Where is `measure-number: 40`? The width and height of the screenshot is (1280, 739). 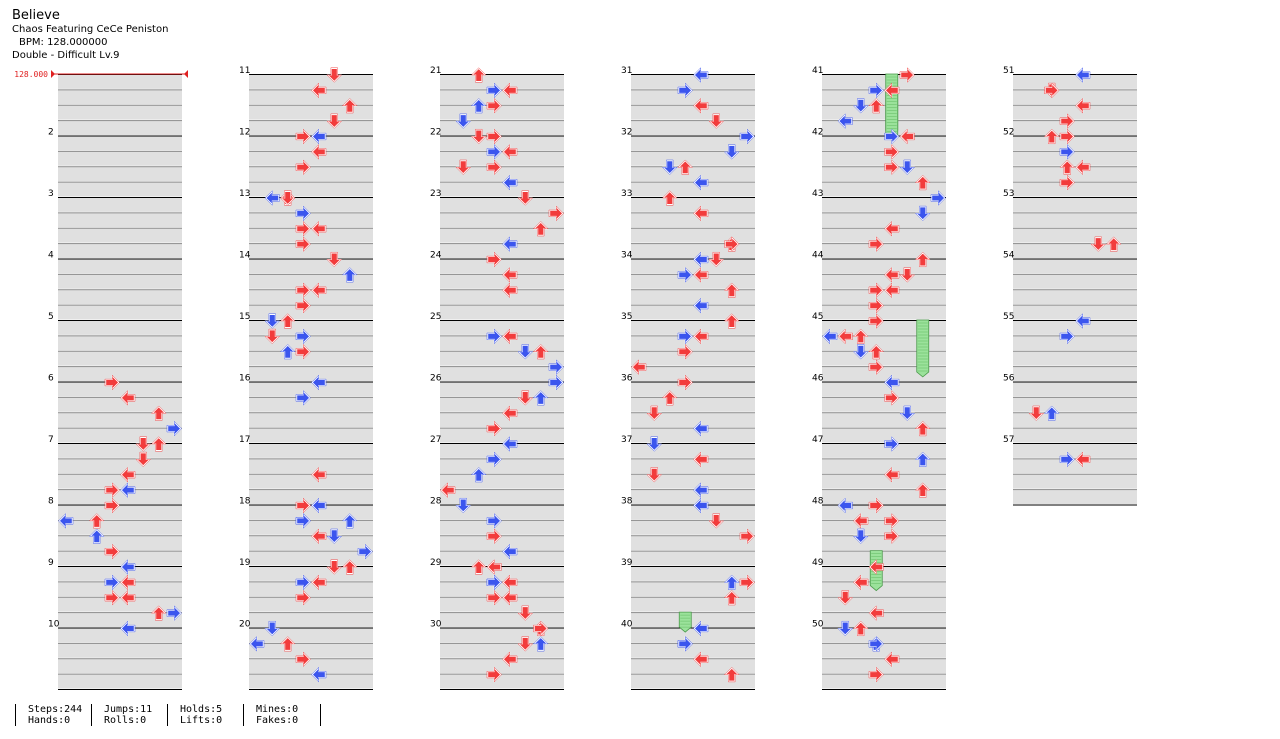
measure-number: 40 is located at coordinates (627, 625).